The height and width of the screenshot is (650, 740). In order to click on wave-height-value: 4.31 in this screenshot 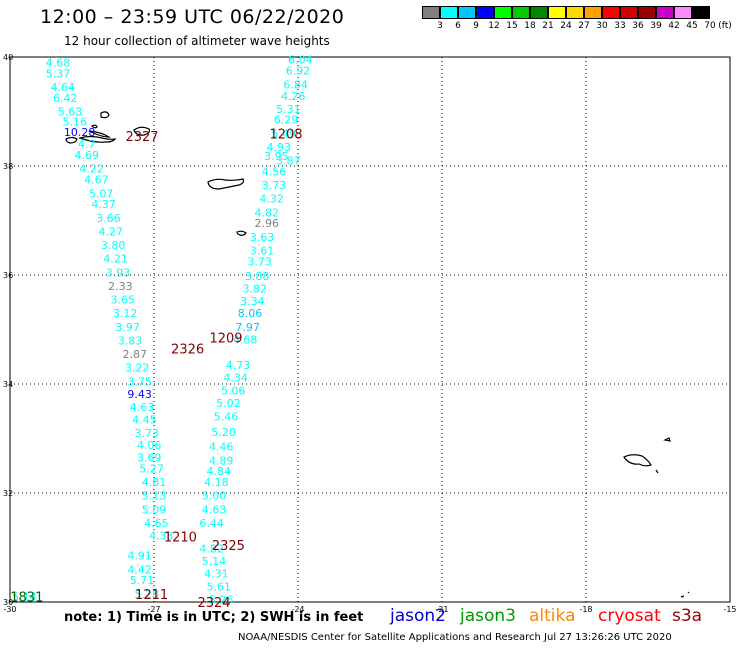, I will do `click(216, 574)`.